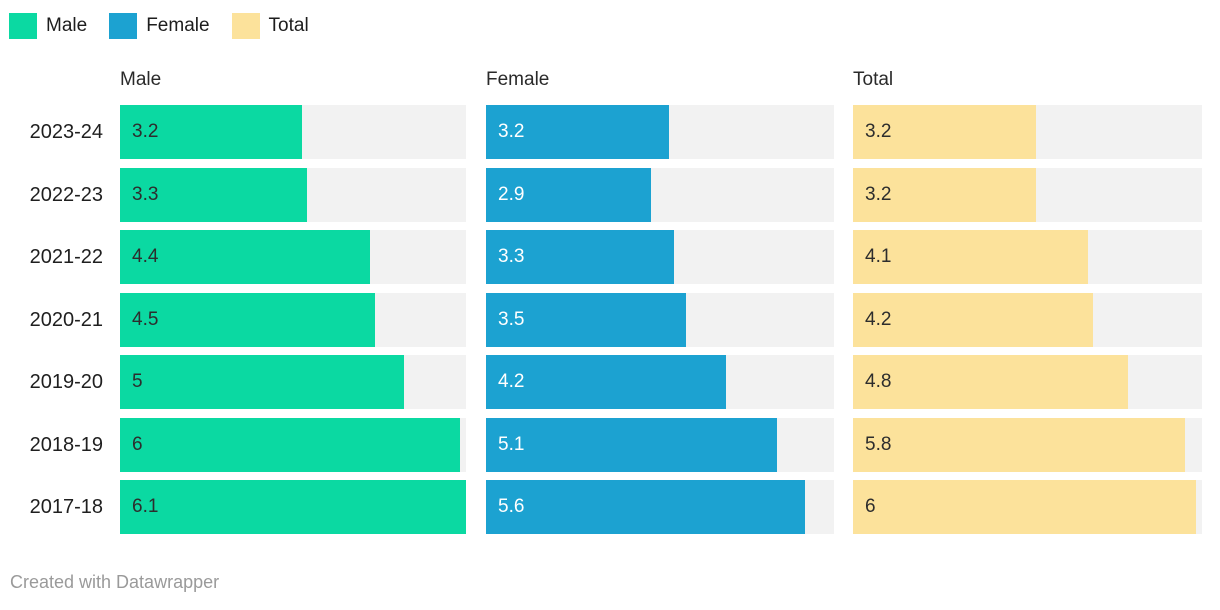 This screenshot has height=610, width=1220. I want to click on bar-value-label: 4.4, so click(145, 256).